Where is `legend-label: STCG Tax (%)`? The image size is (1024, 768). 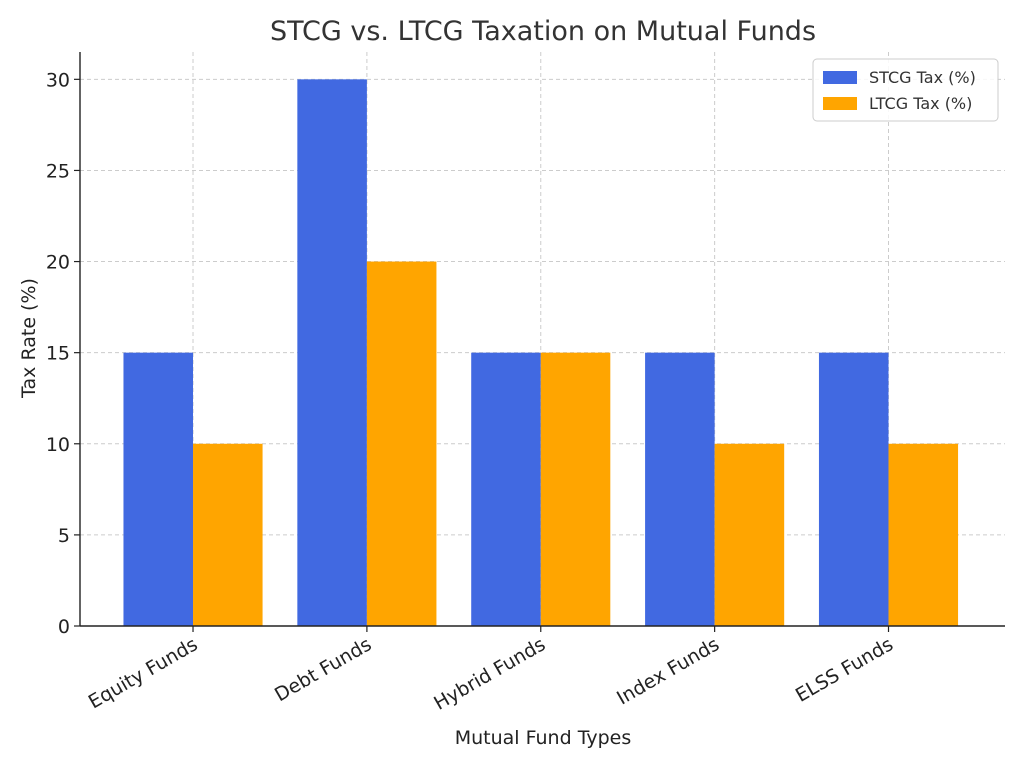
legend-label: STCG Tax (%) is located at coordinates (922, 77).